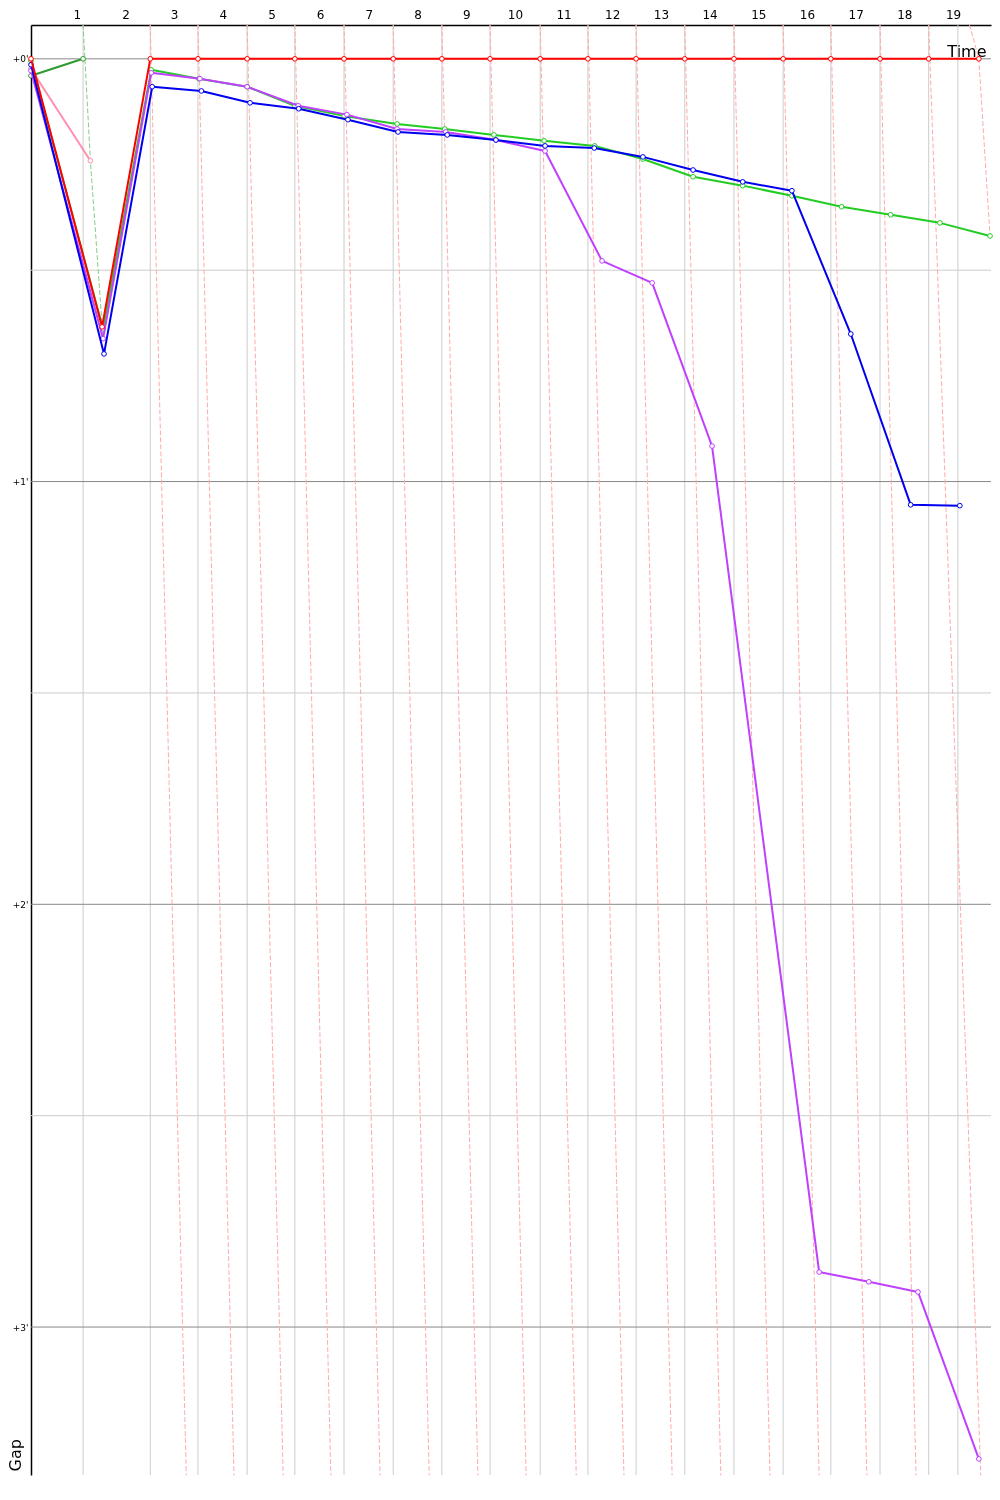 This screenshot has height=1500, width=1000. What do you see at coordinates (905, 14) in the screenshot?
I see `x-tick-label: 18` at bounding box center [905, 14].